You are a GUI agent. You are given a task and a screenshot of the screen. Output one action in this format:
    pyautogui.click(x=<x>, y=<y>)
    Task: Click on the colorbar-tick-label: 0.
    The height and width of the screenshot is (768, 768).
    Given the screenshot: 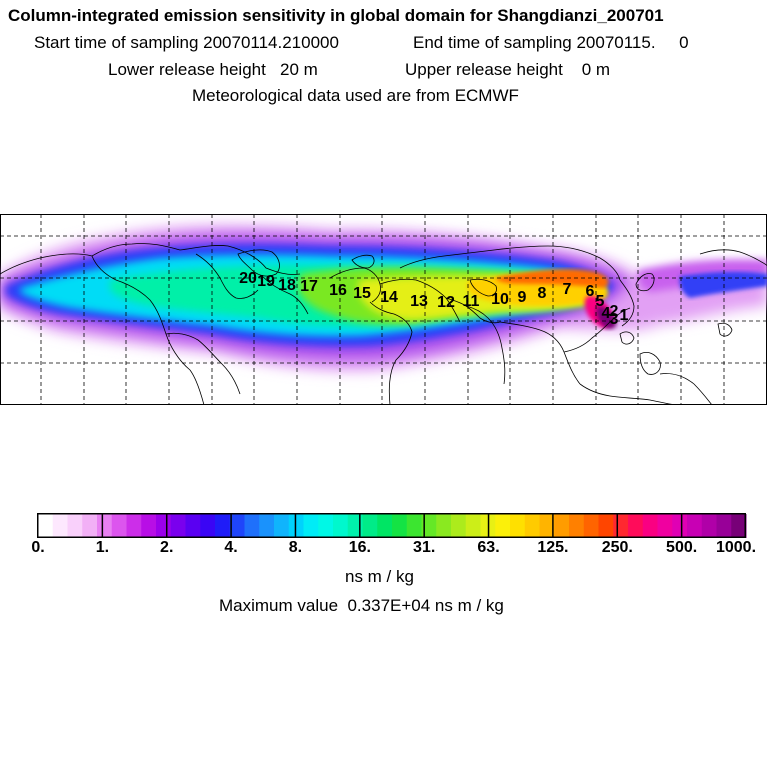 What is the action you would take?
    pyautogui.click(x=38, y=547)
    